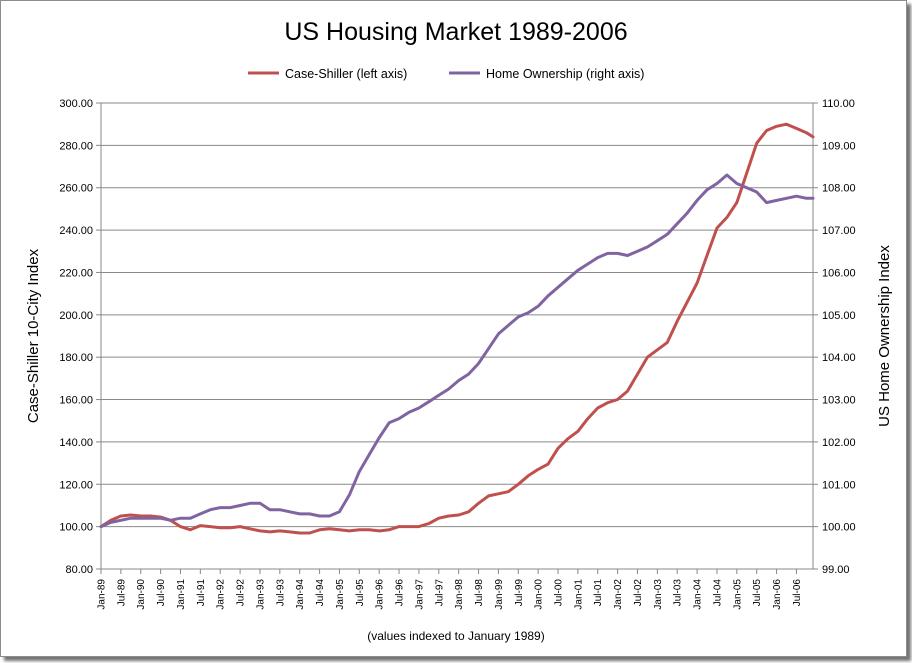 This screenshot has height=663, width=912. Describe the element at coordinates (181, 594) in the screenshot. I see `x-tick-label: Jan-91` at that location.